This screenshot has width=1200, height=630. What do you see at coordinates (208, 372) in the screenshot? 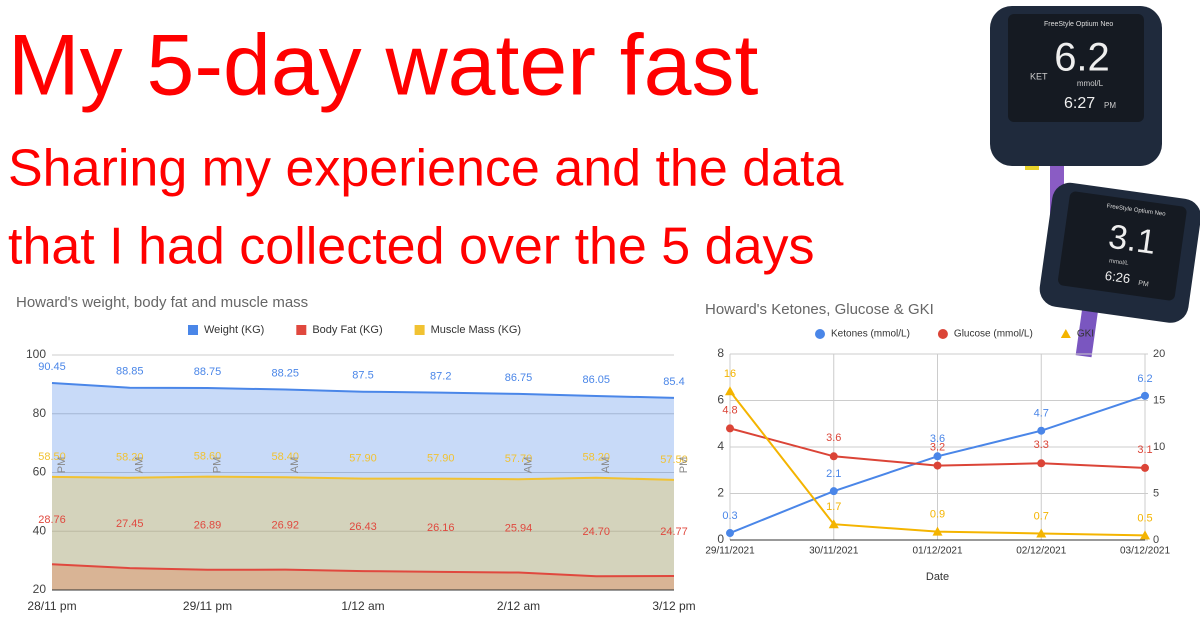
I see `data-label: 88.75` at bounding box center [208, 372].